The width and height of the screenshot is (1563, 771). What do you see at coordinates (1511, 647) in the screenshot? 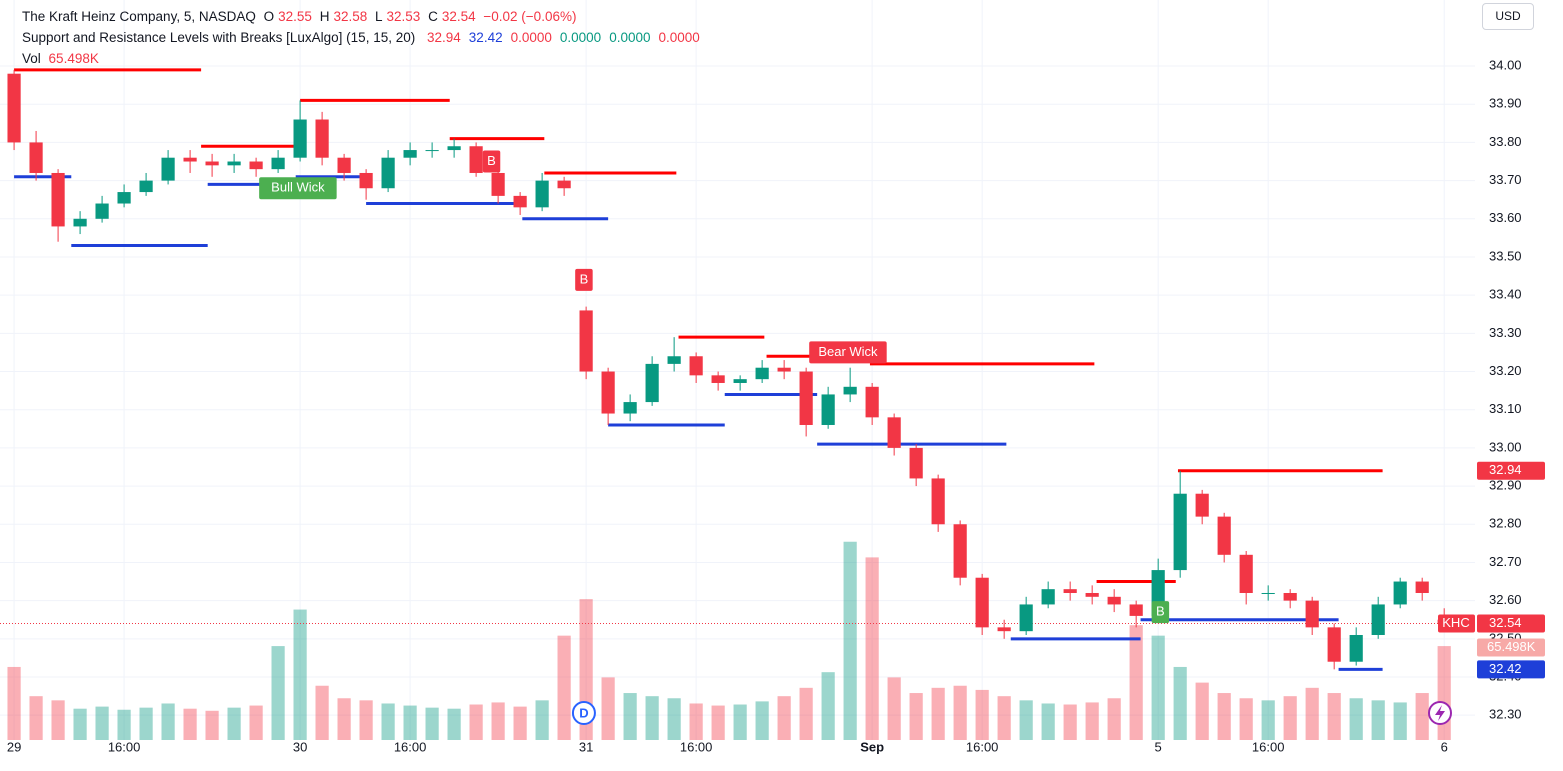
I see `volume-tag` at bounding box center [1511, 647].